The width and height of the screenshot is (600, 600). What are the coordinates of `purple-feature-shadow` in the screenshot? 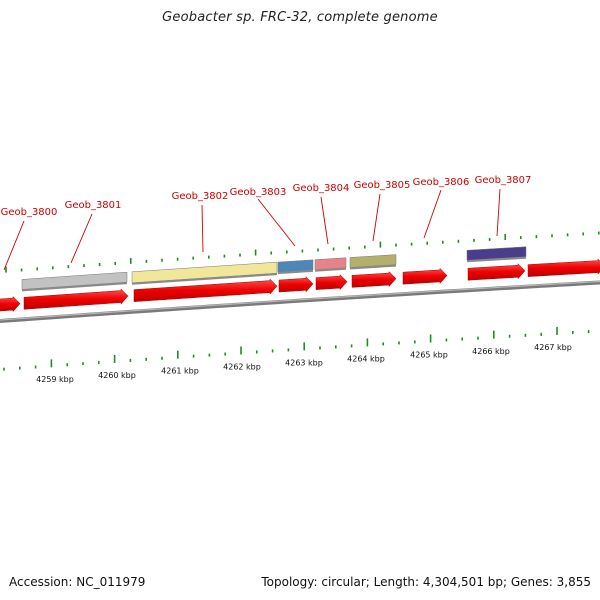 It's located at (496, 259).